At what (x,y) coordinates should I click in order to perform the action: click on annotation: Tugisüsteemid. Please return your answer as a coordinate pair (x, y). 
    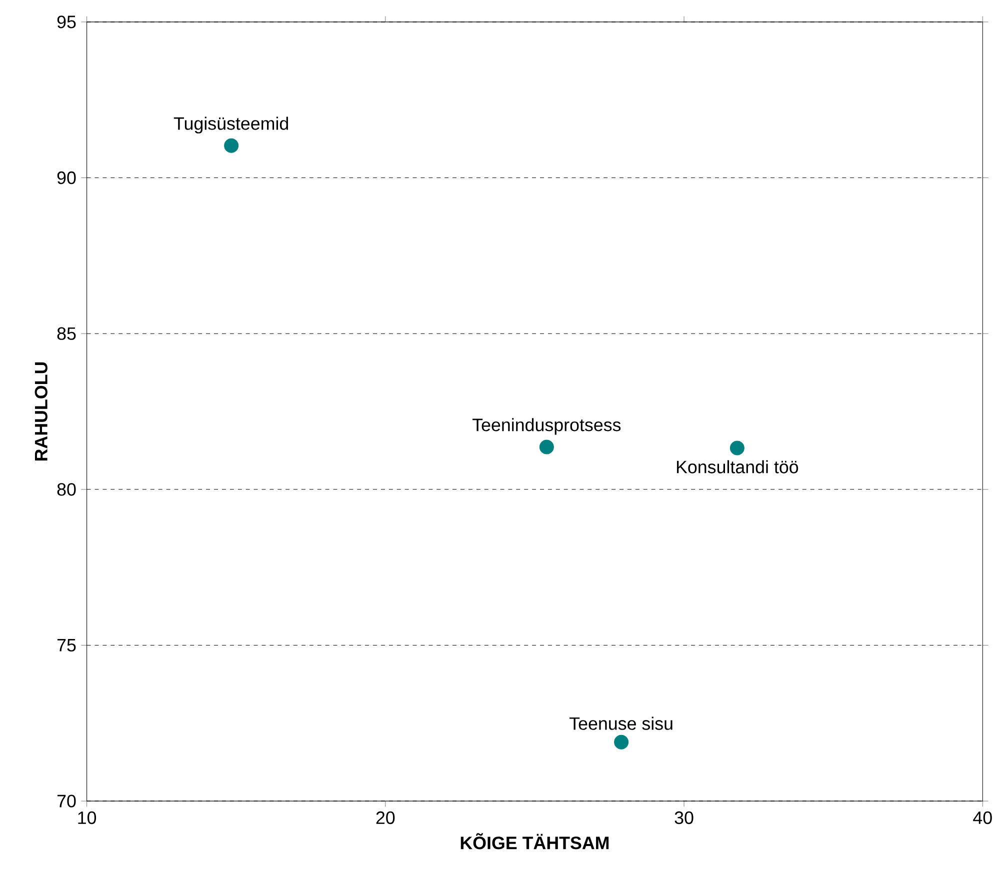
    Looking at the image, I should click on (231, 125).